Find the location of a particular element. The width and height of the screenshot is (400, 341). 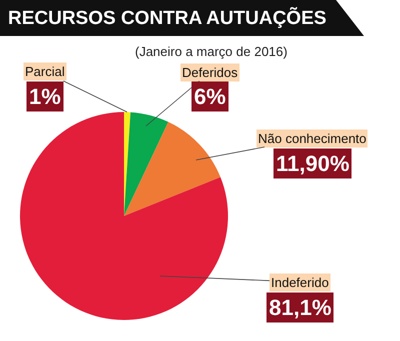

slice-label: Indeferido is located at coordinates (300, 282).